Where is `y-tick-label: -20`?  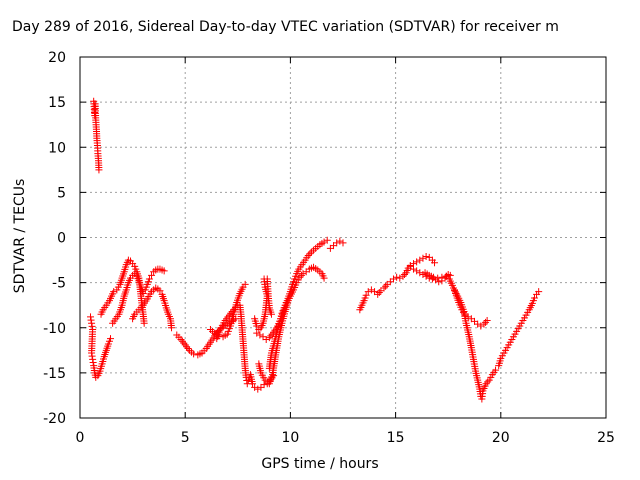 y-tick-label: -20 is located at coordinates (54, 419).